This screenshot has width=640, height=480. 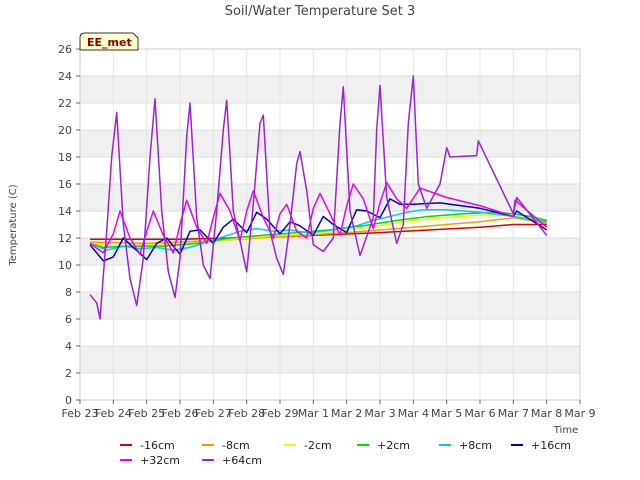 I want to click on x-tick-label: Mar 8, so click(x=546, y=413).